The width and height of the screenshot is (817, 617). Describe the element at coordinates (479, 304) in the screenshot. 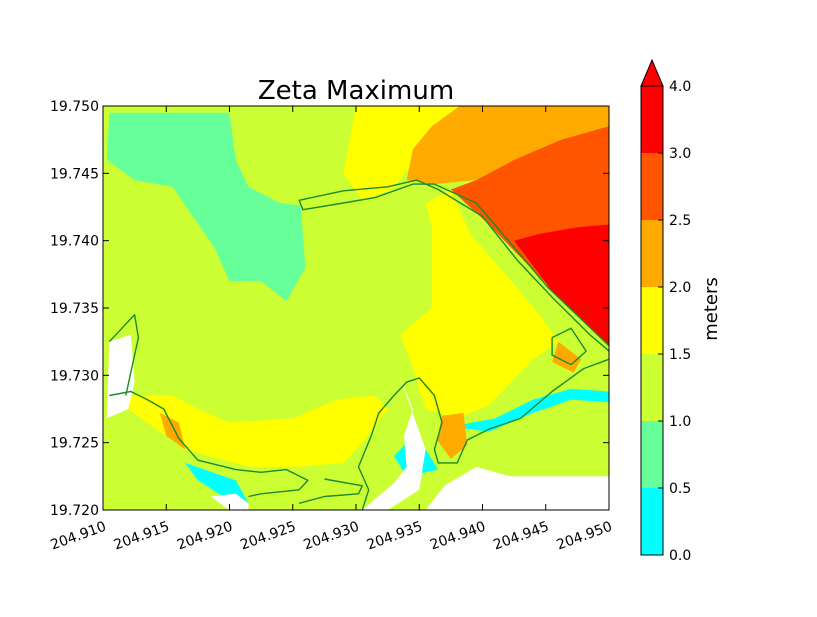

I see `region-1.5-2.0-6` at that location.